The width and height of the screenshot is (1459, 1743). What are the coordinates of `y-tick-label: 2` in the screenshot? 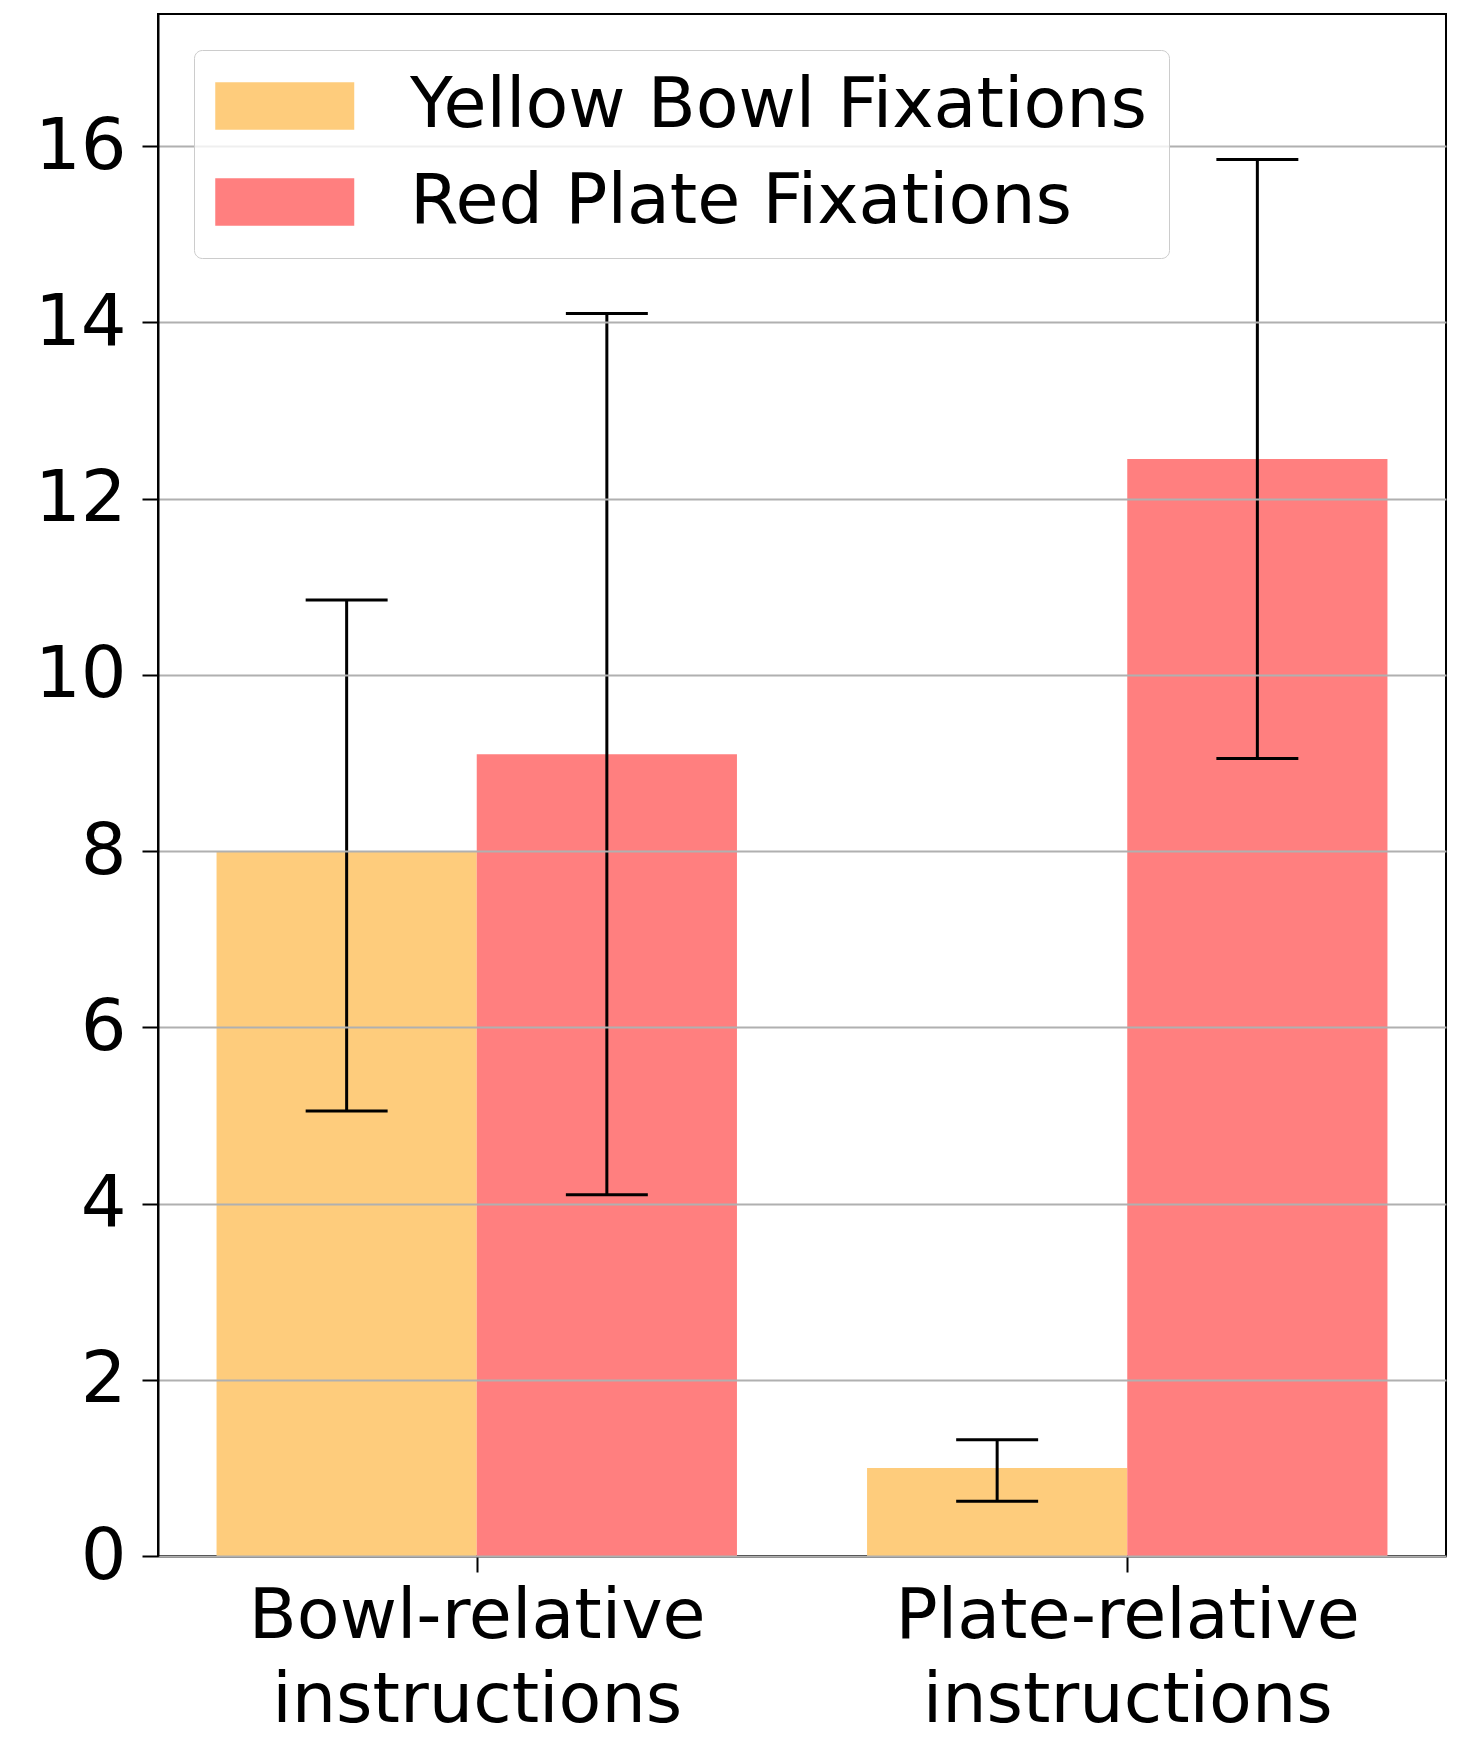 It's located at (103, 1377).